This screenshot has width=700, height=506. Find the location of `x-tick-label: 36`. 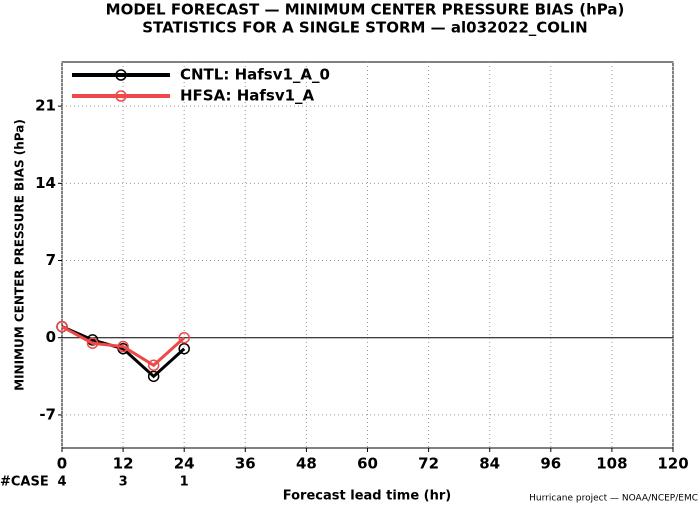

x-tick-label: 36 is located at coordinates (245, 464).